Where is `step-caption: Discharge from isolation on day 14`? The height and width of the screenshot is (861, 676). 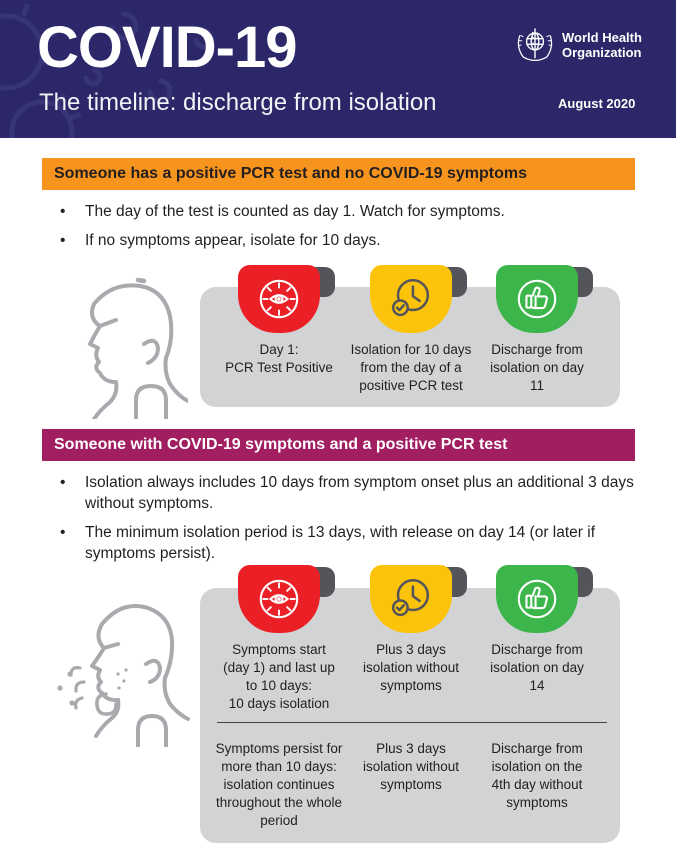
step-caption: Discharge from isolation on day 14 is located at coordinates (537, 667).